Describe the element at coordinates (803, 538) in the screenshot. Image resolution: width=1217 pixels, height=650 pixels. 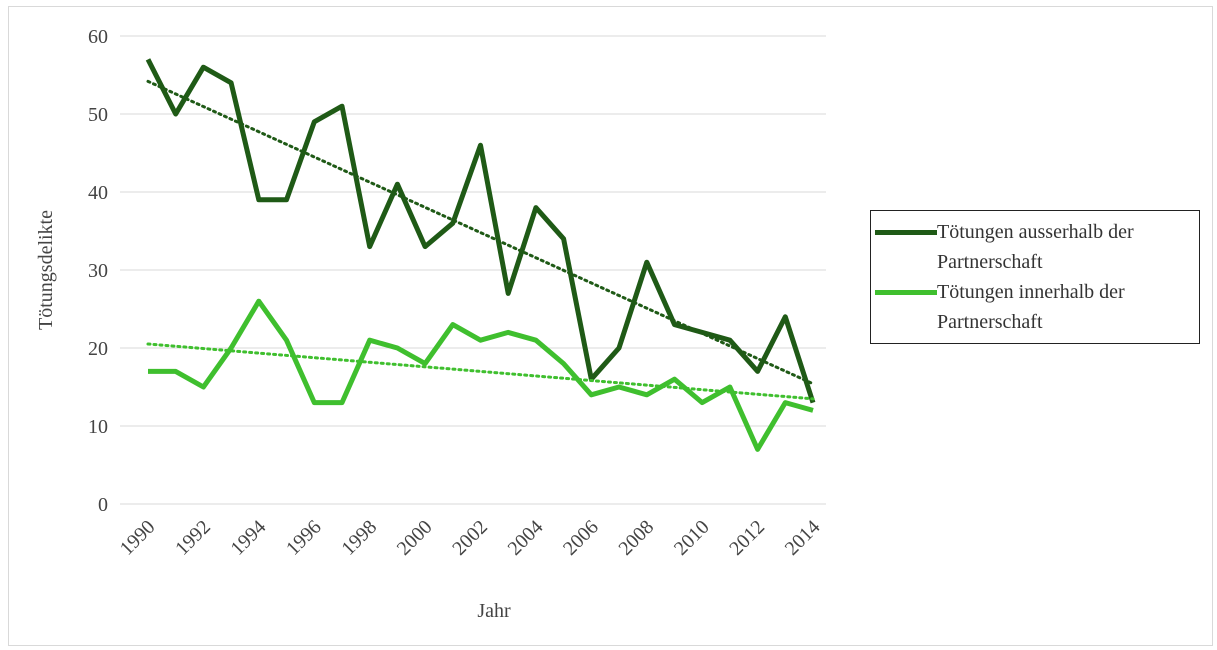
I see `x-tick-label: 2014` at that location.